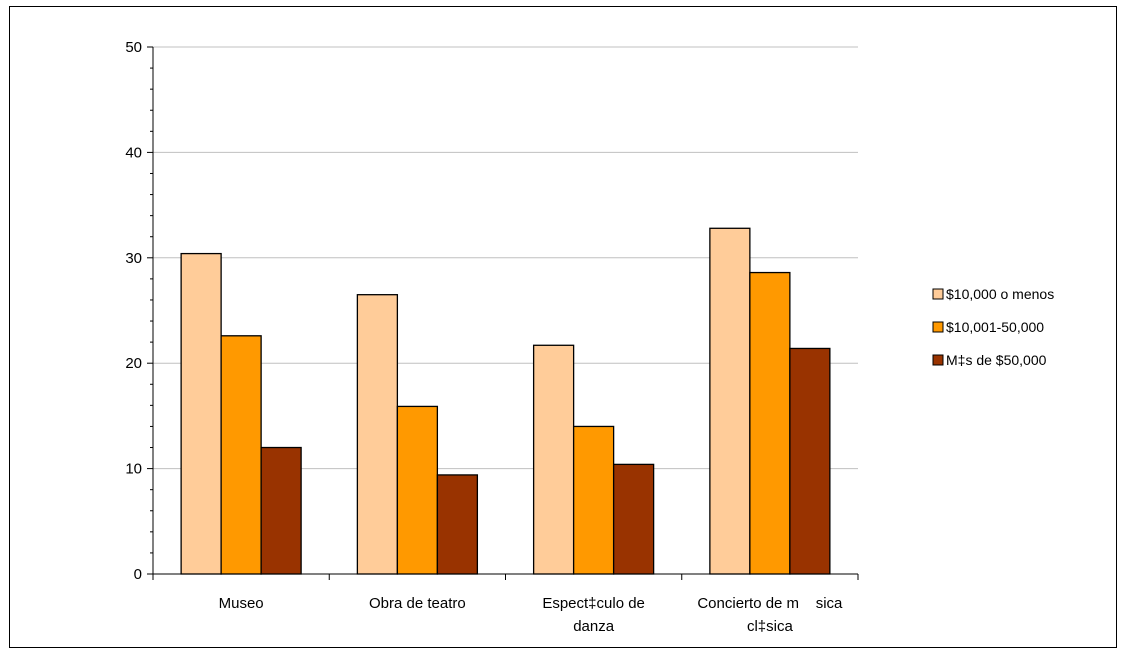 This screenshot has width=1128, height=656. I want to click on x-tick-label: Obra de teatro, so click(417, 603).